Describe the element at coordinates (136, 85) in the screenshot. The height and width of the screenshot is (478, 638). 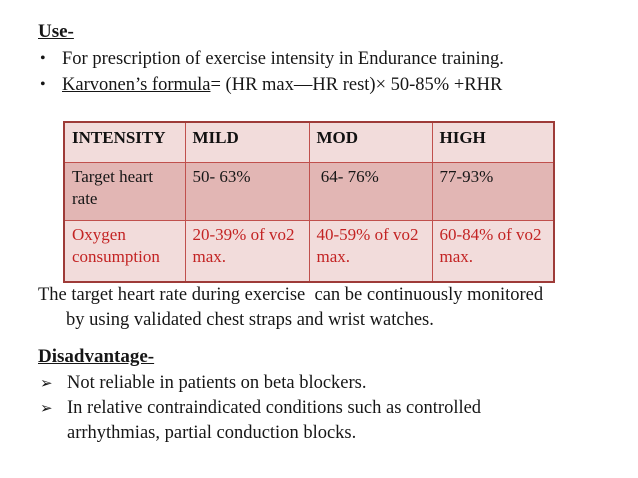
I see `karvonen-formula-underlined: Karvonen’s formula` at that location.